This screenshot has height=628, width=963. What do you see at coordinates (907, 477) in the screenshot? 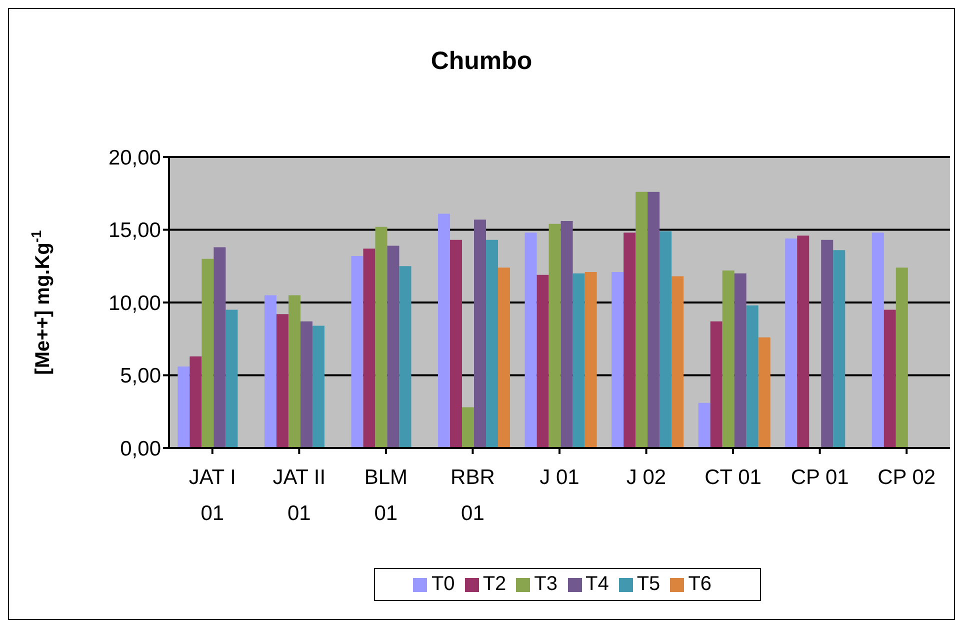
I see `x-tick-label: CP 02` at bounding box center [907, 477].